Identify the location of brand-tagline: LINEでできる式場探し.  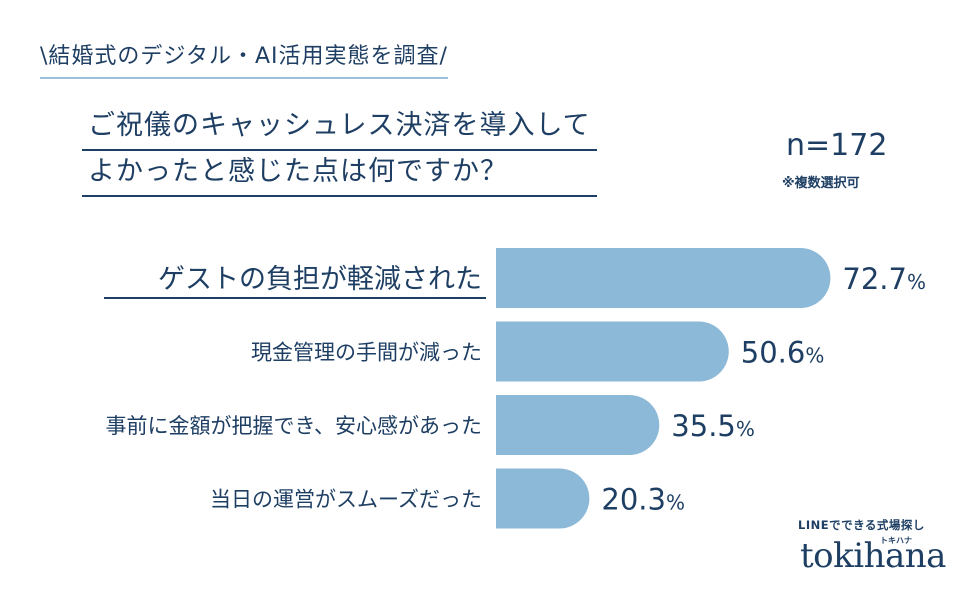
(861, 525).